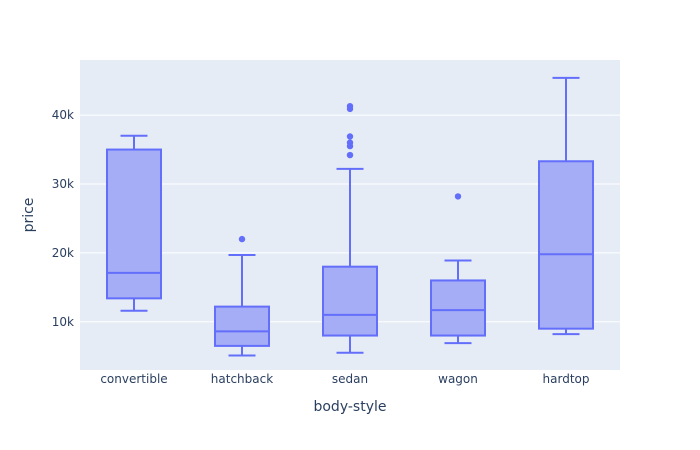 The image size is (700, 450). I want to click on y-axis-ticks: 10k 20k 30k 40k, so click(63, 218).